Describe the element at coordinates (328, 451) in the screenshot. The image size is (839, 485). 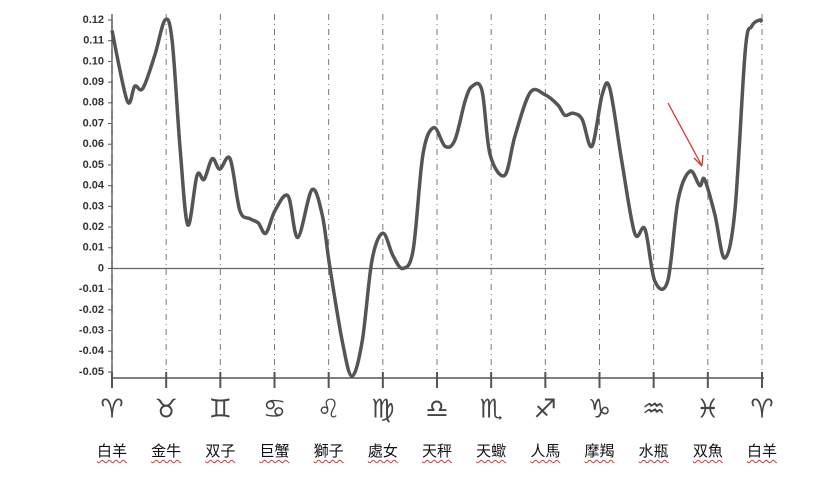
I see `x-tick-label: 獅子` at that location.